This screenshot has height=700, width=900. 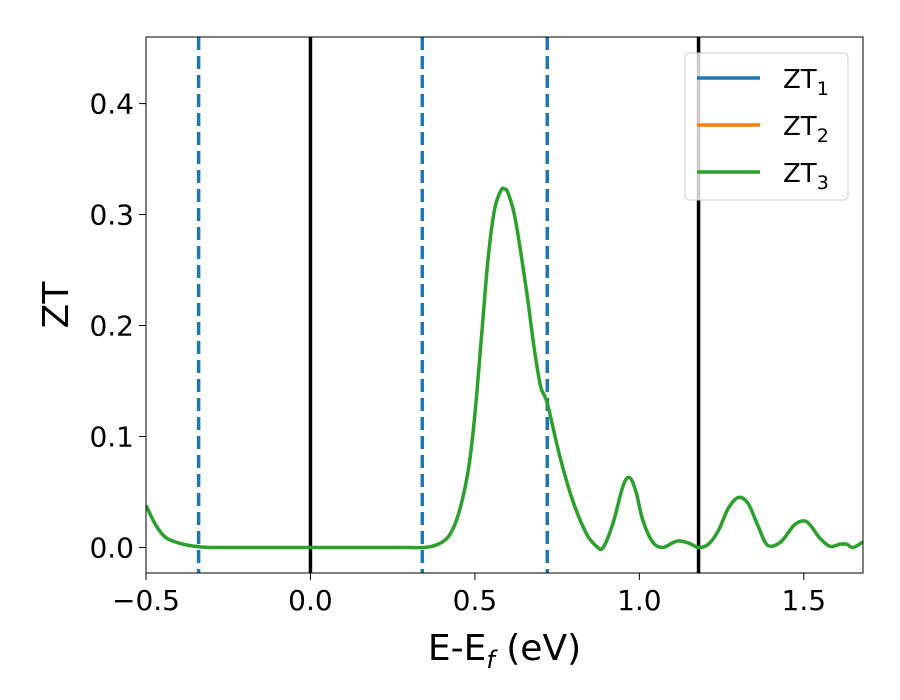 I want to click on x-axis: −0.5 0.0 0.5 1.0 1.5, so click(x=469, y=595).